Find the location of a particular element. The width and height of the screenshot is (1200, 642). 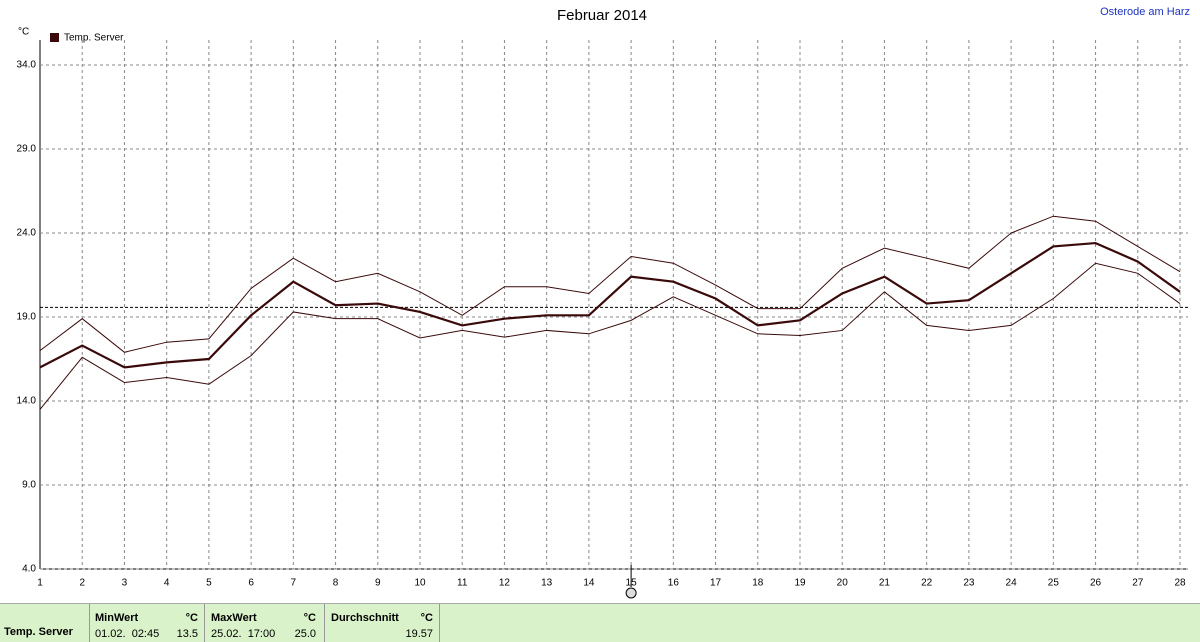

x-tick-label: 20 is located at coordinates (843, 583).